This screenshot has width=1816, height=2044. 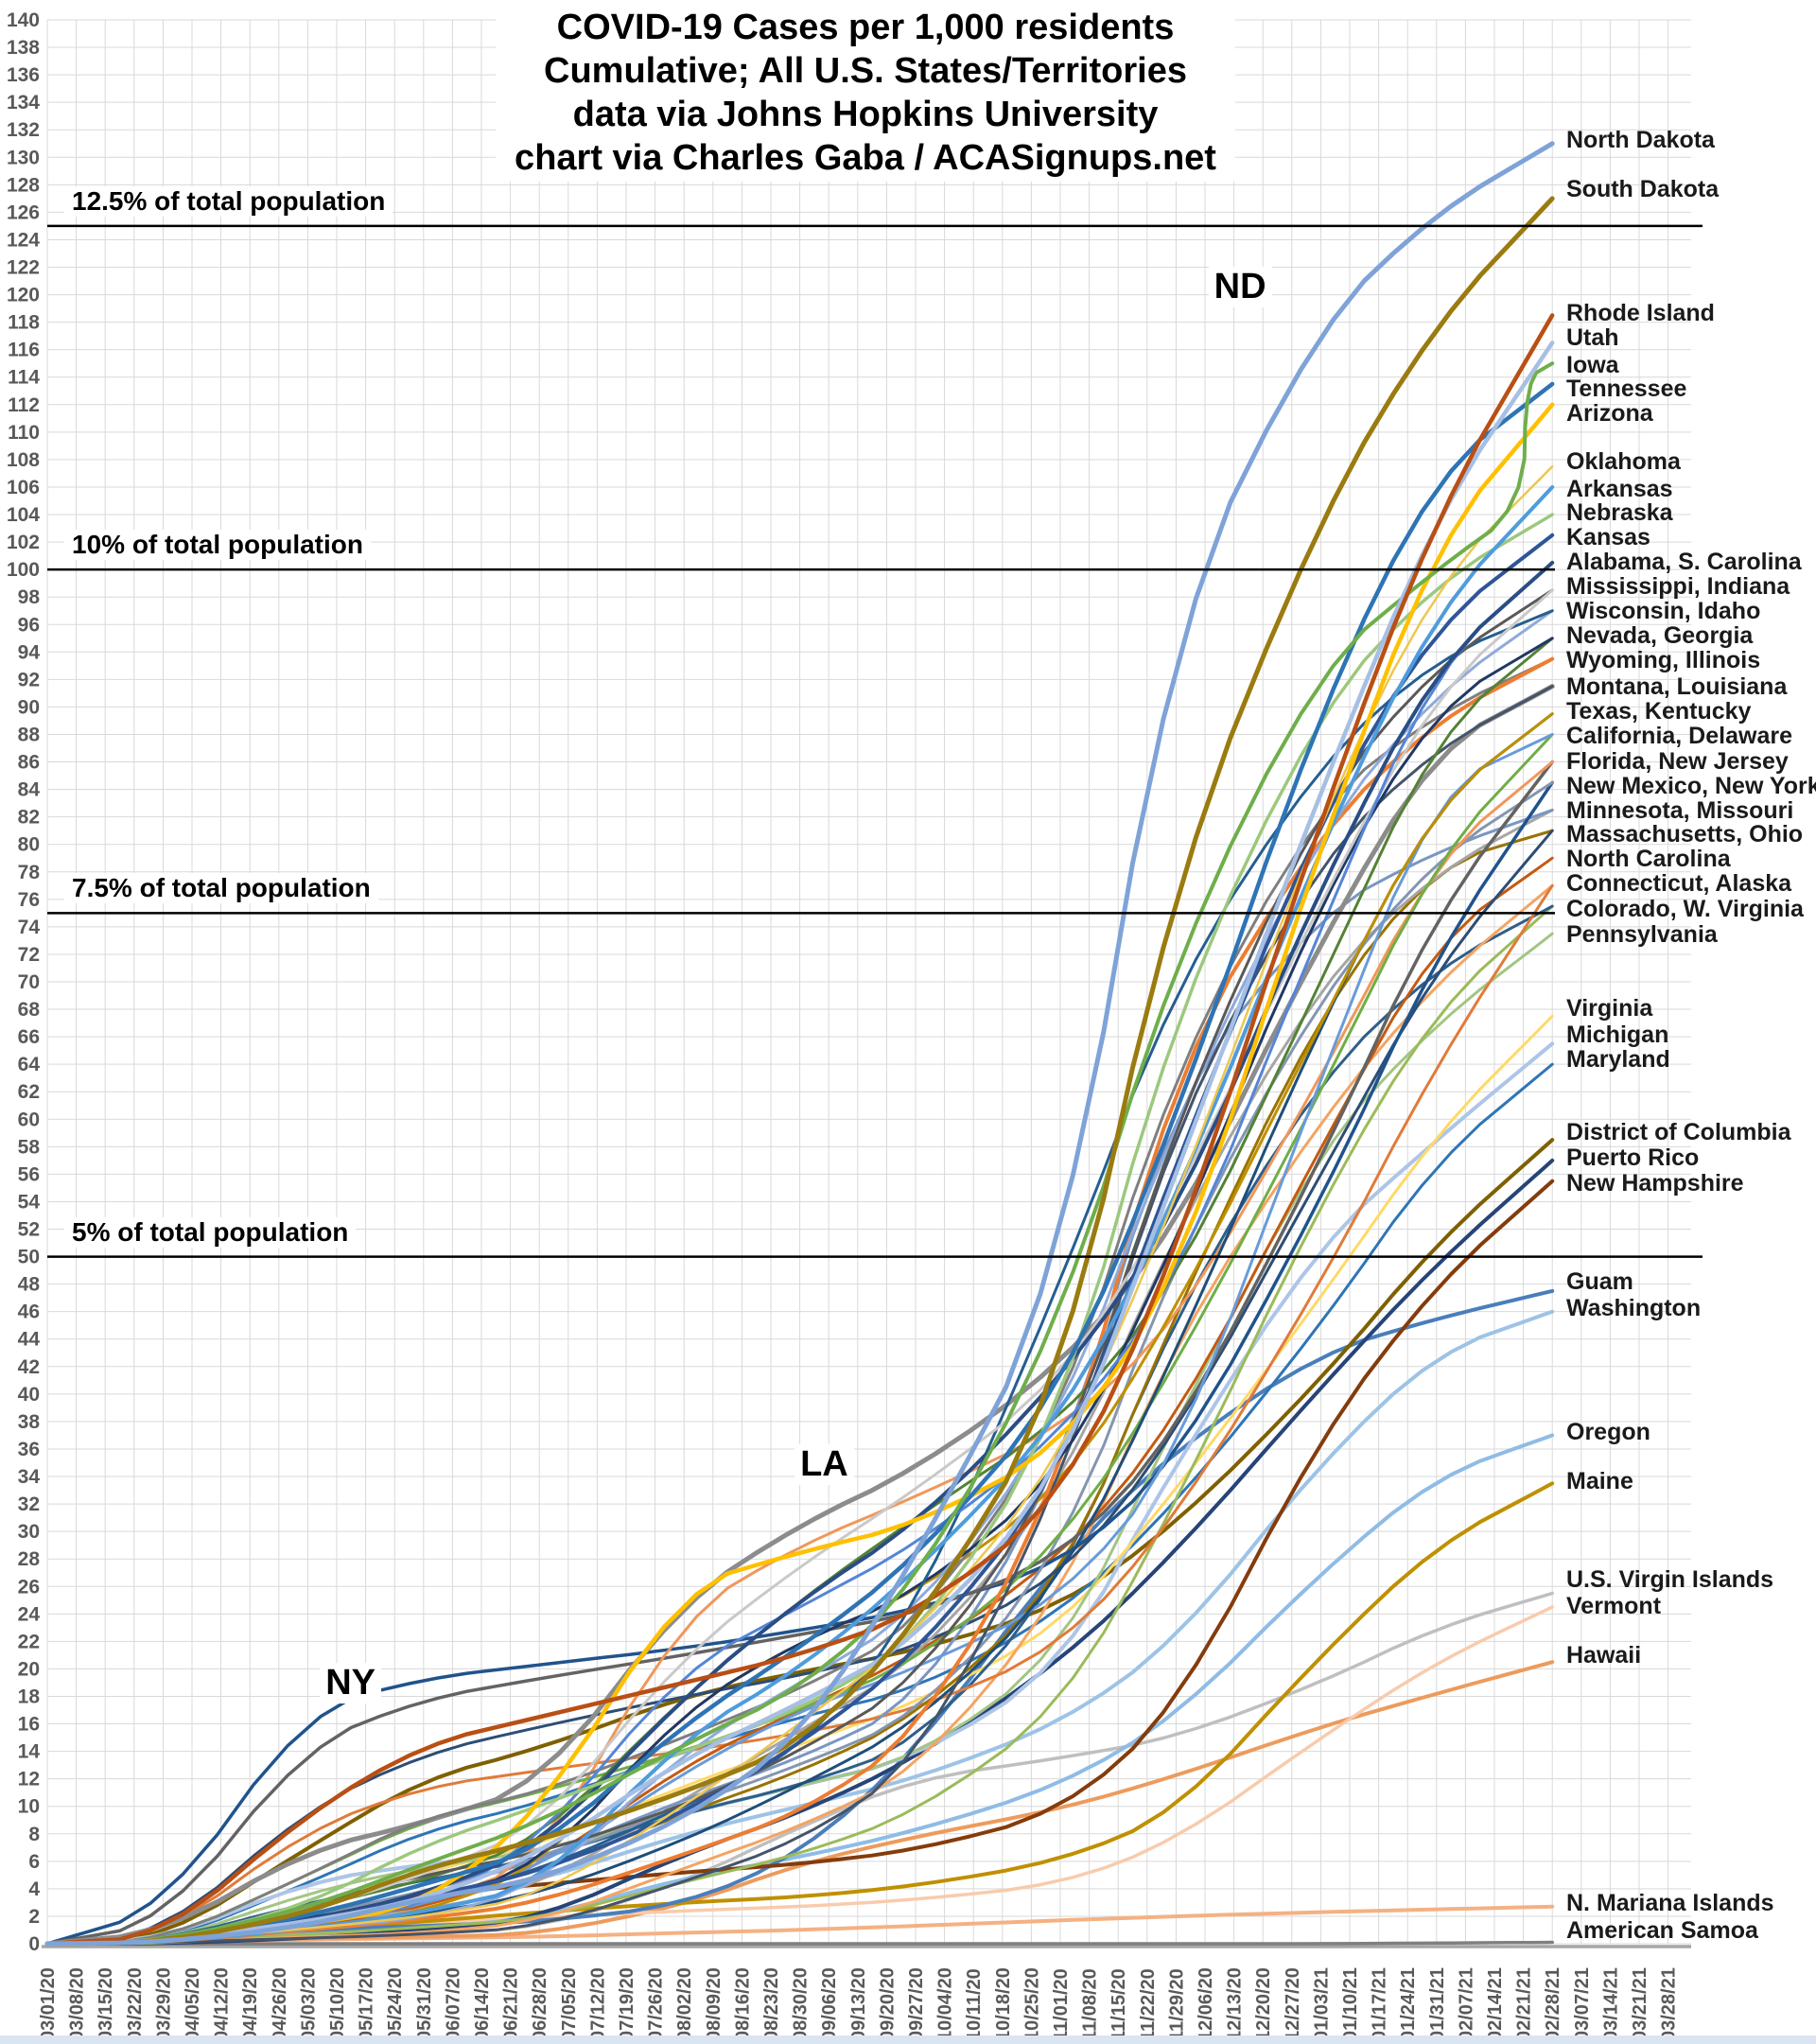 I want to click on y-tick-label: 114, so click(x=24, y=378).